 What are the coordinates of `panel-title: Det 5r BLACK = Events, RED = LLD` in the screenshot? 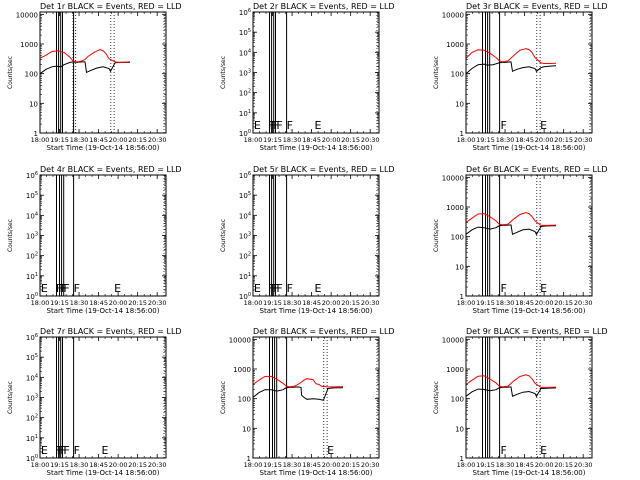 It's located at (324, 169).